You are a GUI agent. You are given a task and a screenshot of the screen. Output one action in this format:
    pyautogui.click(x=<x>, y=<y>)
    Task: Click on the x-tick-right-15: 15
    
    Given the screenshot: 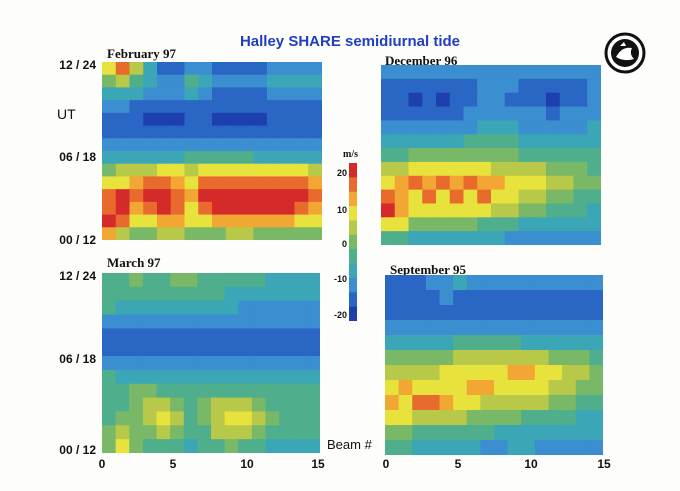 What is the action you would take?
    pyautogui.click(x=604, y=464)
    